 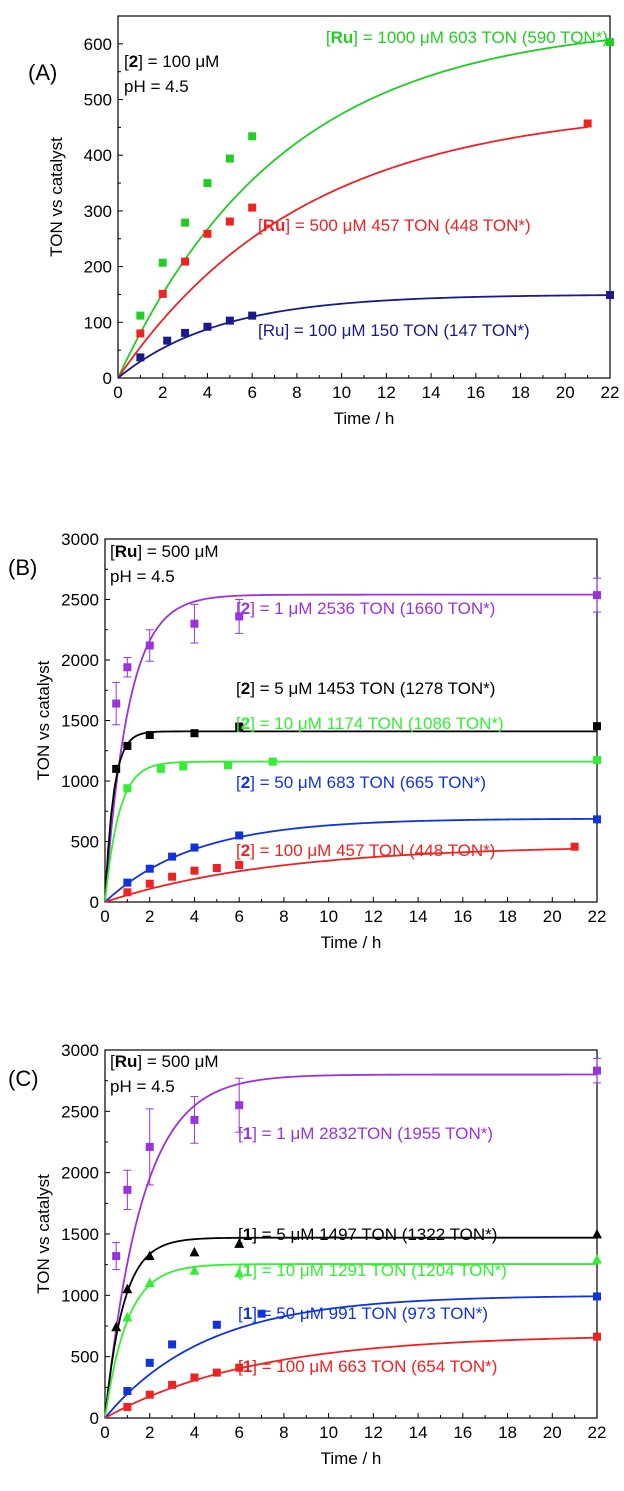 I want to click on data-series: [2] = 5 μM 1453 TON (1278 TON*), so click(x=352, y=791).